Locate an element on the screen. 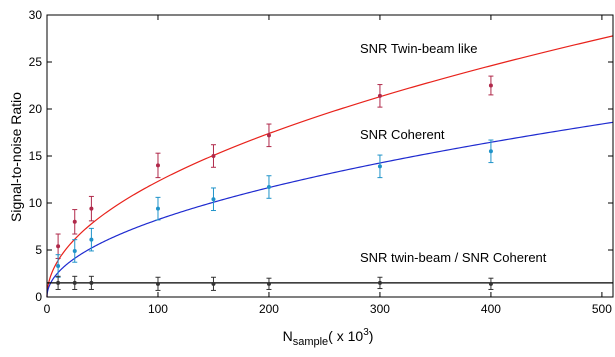 The width and height of the screenshot is (615, 357). y-tick-label: 0 is located at coordinates (38, 297).